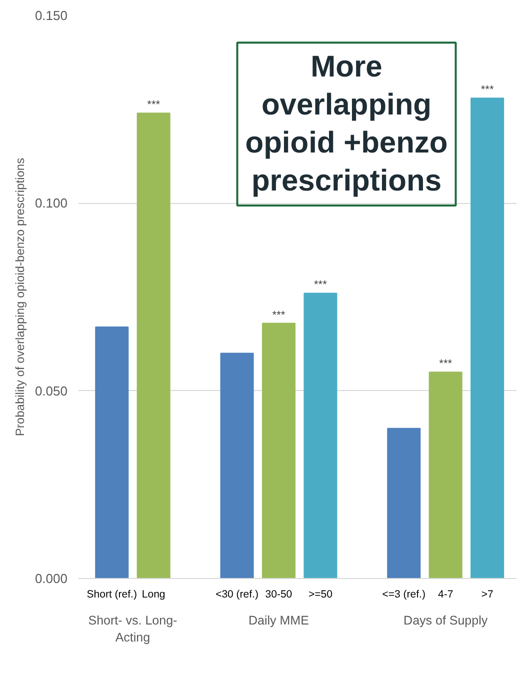  Describe the element at coordinates (278, 594) in the screenshot. I see `x-tick-label: 30-50` at that location.